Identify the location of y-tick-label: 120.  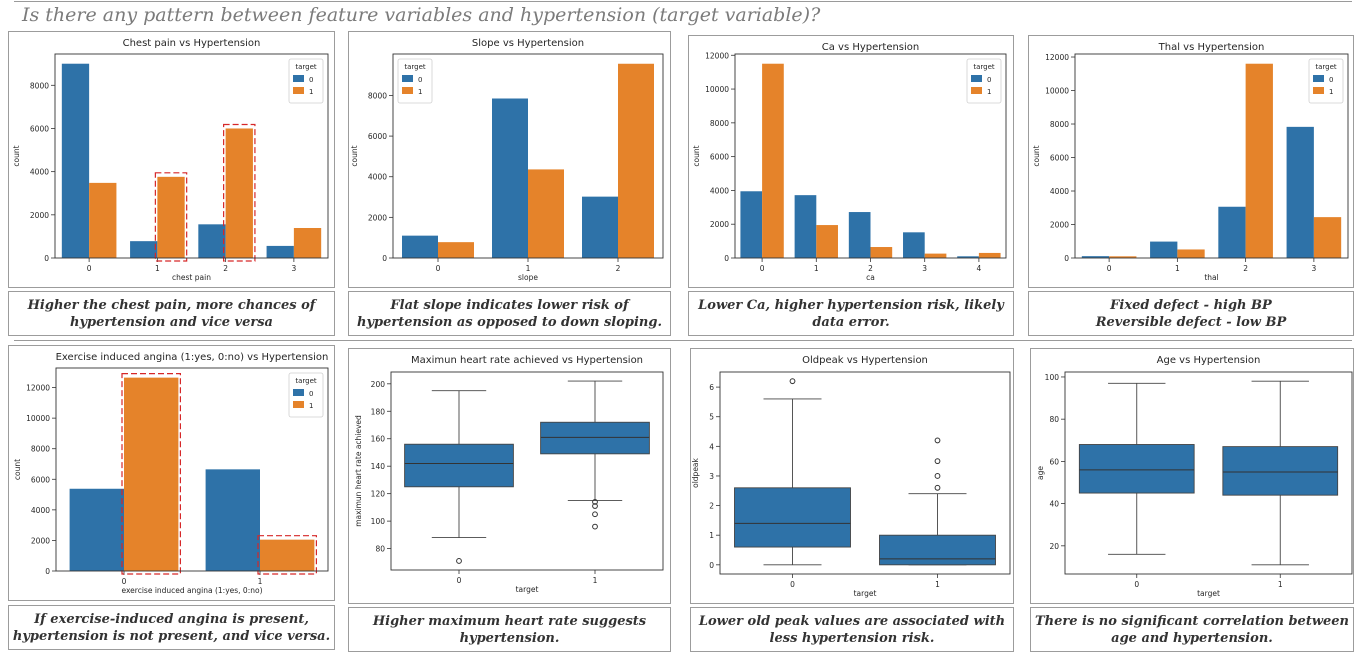
(378, 494).